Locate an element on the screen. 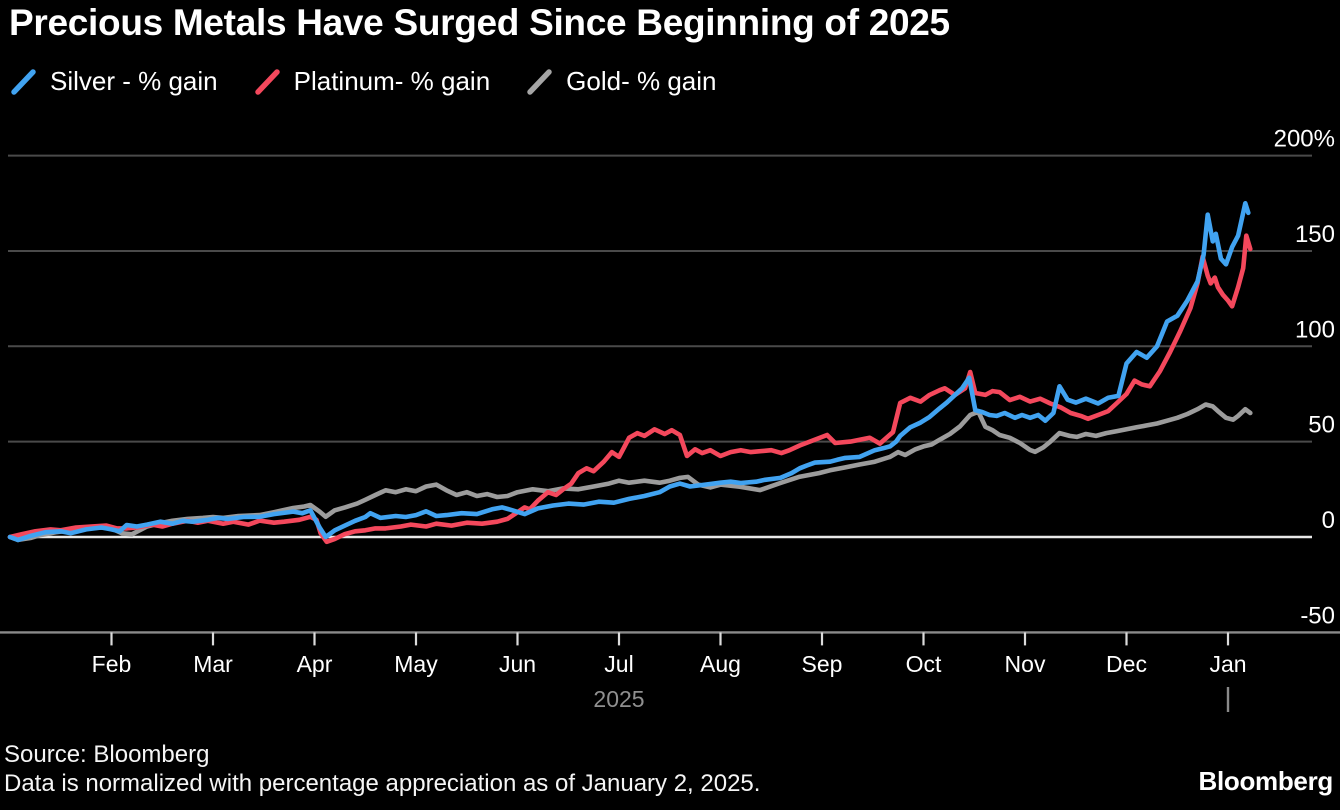 Image resolution: width=1340 pixels, height=810 pixels. legend-item-platinum: Platinum- % gain is located at coordinates (372, 81).